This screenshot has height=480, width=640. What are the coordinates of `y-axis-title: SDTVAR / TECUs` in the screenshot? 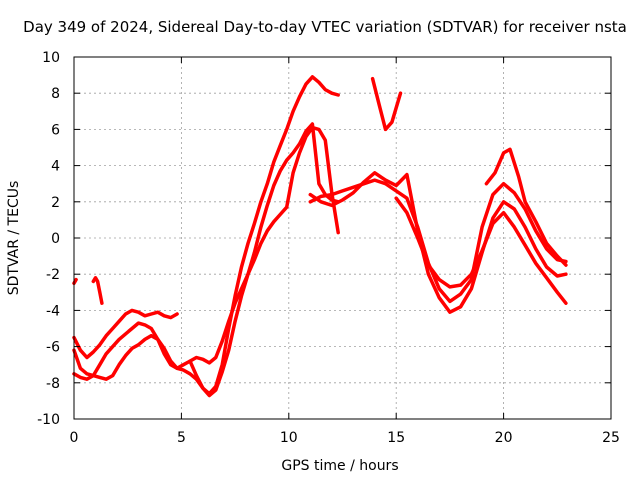 It's located at (14, 238).